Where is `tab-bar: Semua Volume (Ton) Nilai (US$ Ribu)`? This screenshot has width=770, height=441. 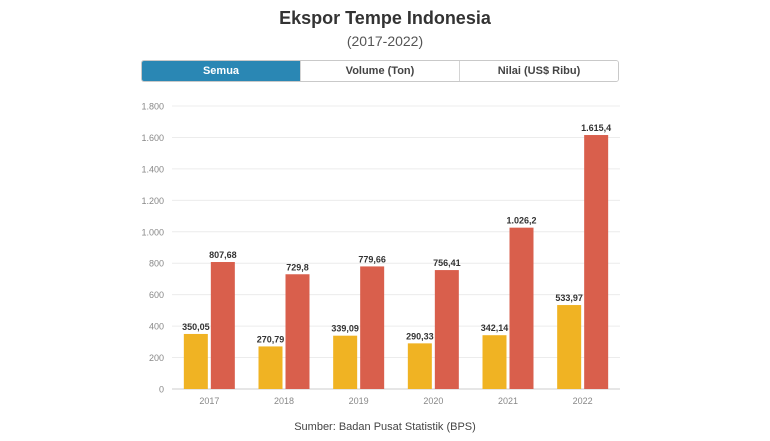 tab-bar: Semua Volume (Ton) Nilai (US$ Ribu) is located at coordinates (380, 71).